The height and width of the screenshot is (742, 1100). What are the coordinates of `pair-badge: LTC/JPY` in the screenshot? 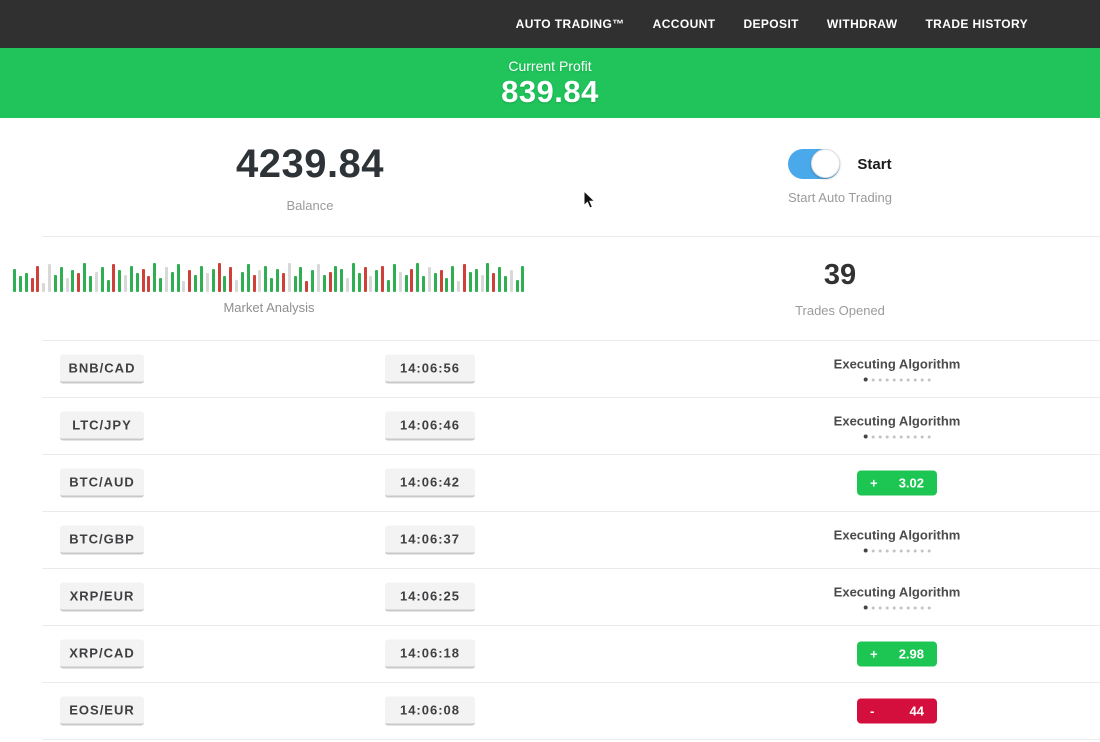 It's located at (102, 426).